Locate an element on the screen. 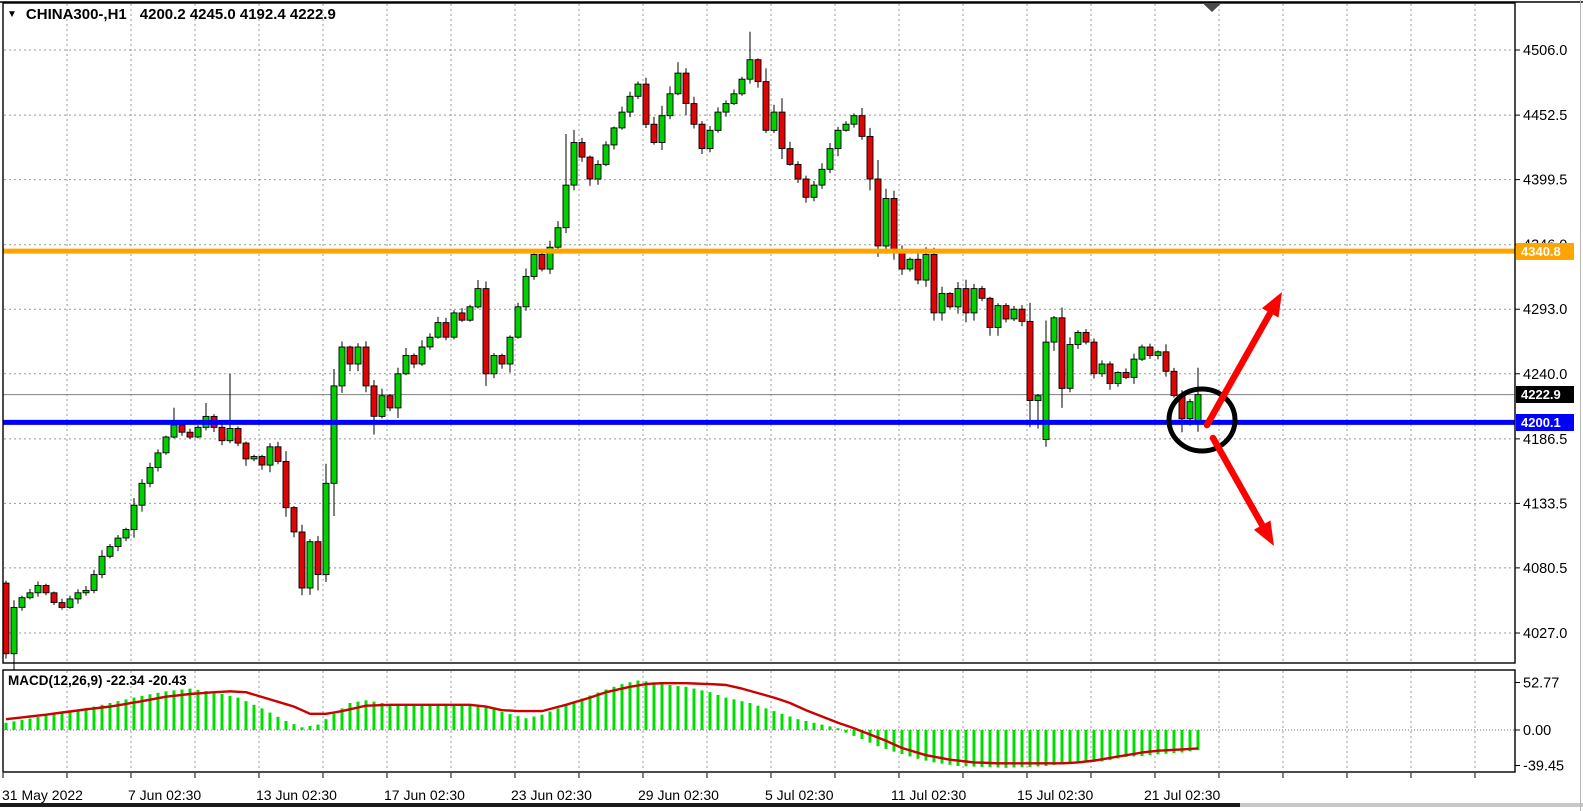 Image resolution: width=1583 pixels, height=811 pixels. time-axis-label: 15 Jul 02:30 is located at coordinates (1055, 795).